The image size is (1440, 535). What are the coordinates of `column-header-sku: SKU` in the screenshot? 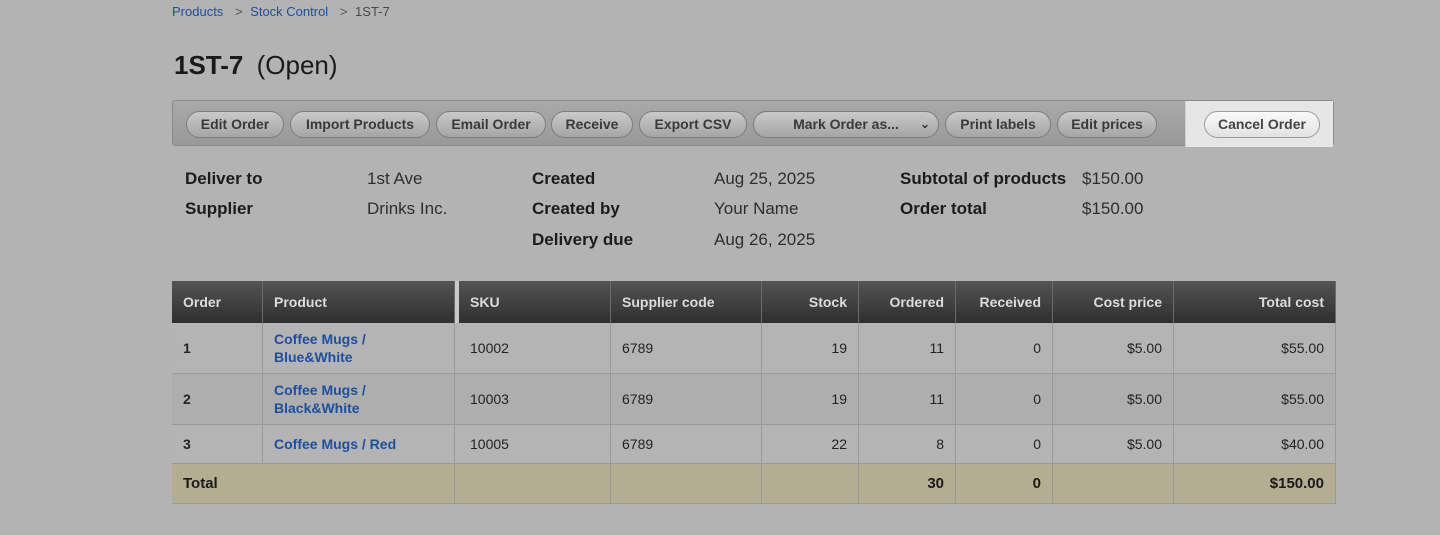 It's located at (535, 302).